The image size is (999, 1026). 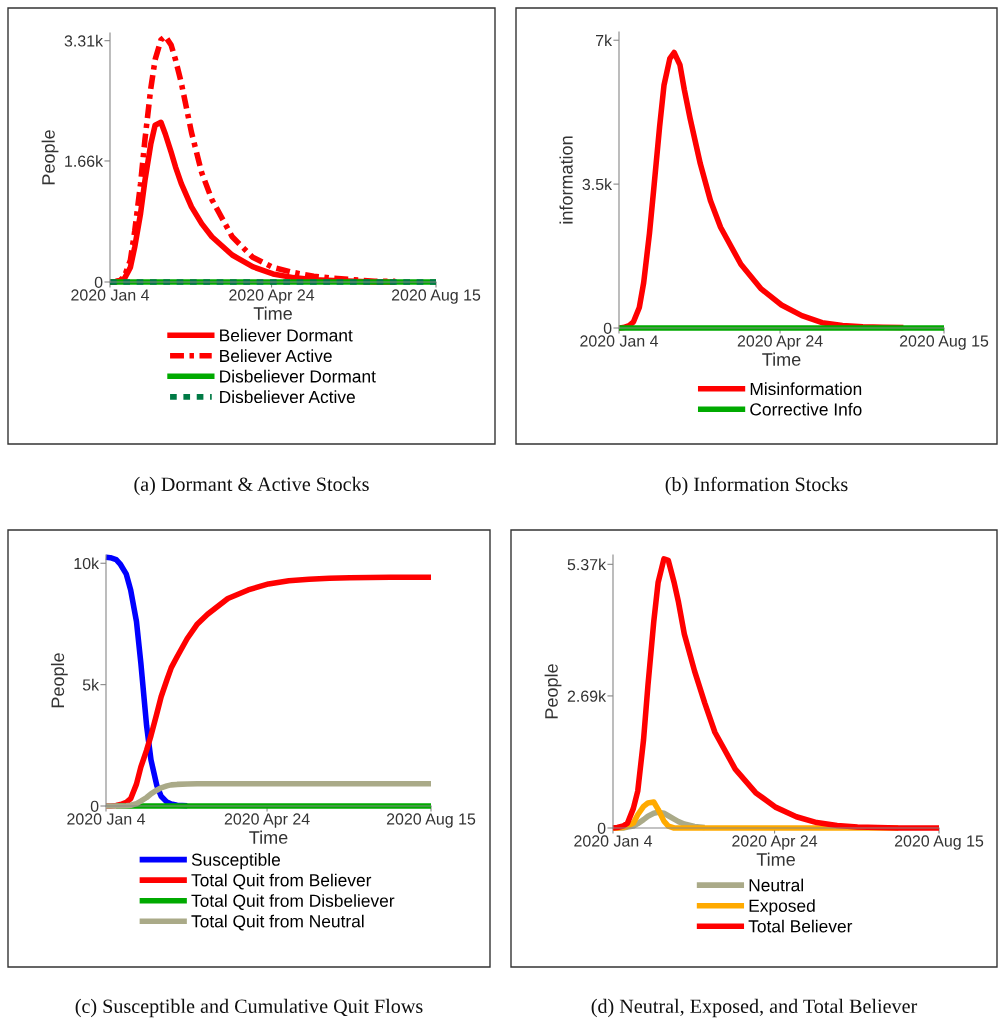 What do you see at coordinates (276, 356) in the screenshot?
I see `legend-label: Believer Active` at bounding box center [276, 356].